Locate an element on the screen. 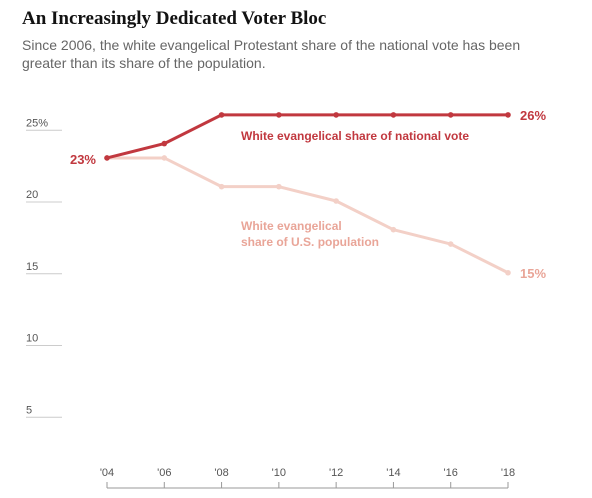  chart-title: An Increasingly Dedicated Voter Bloc is located at coordinates (174, 18).